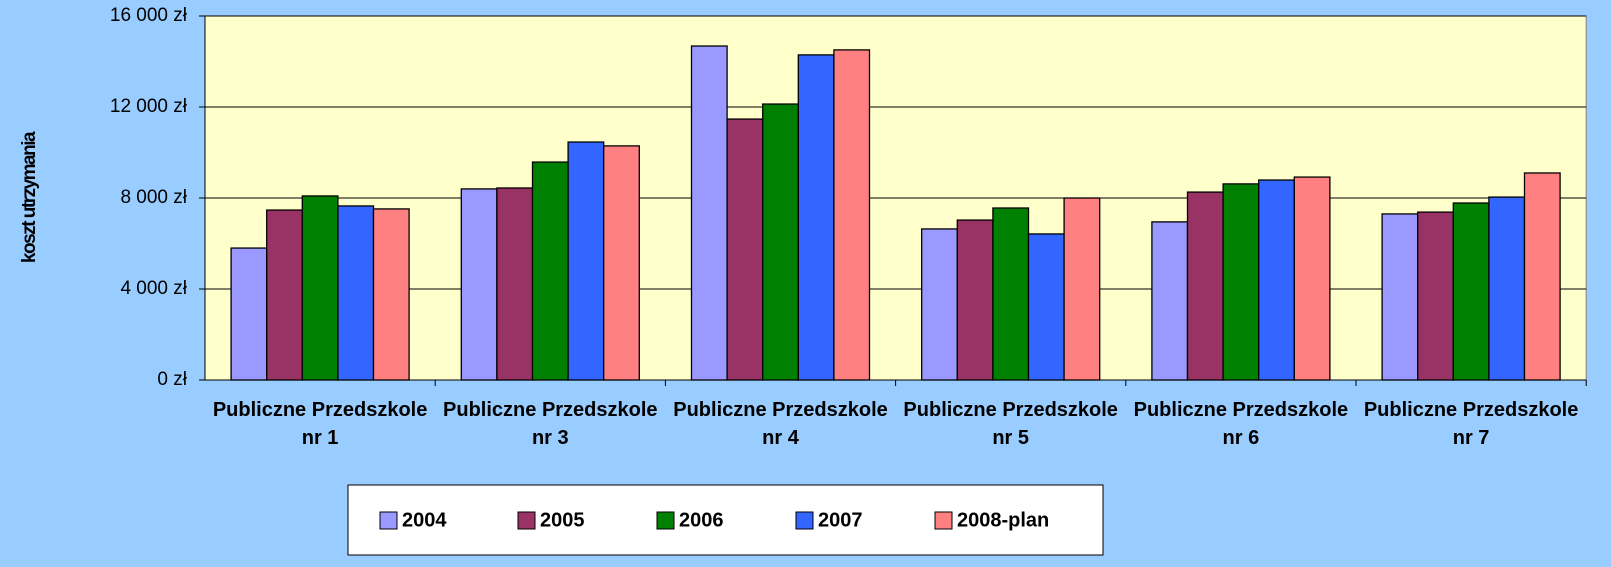  I want to click on x-tick-label: Publiczne Przedszkole nr 5, so click(1010, 424).